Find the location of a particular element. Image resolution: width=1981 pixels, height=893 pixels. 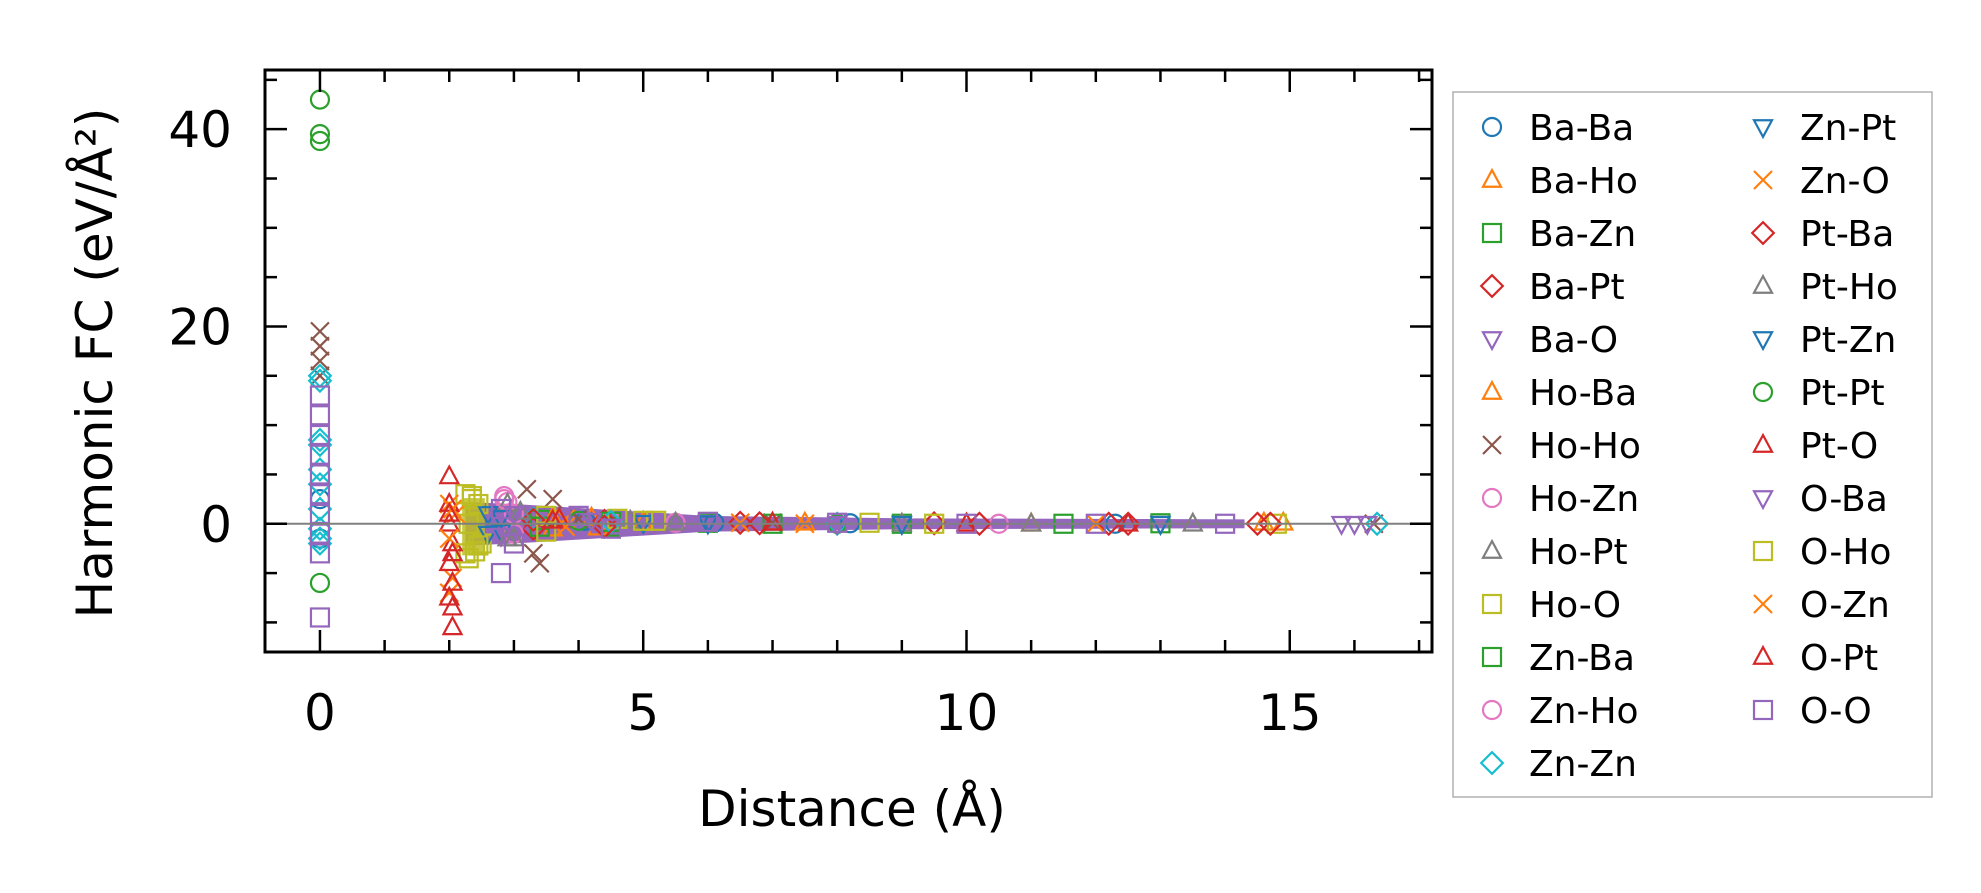

legend-label-ho-zn: Ho-Zn is located at coordinates (1584, 499).